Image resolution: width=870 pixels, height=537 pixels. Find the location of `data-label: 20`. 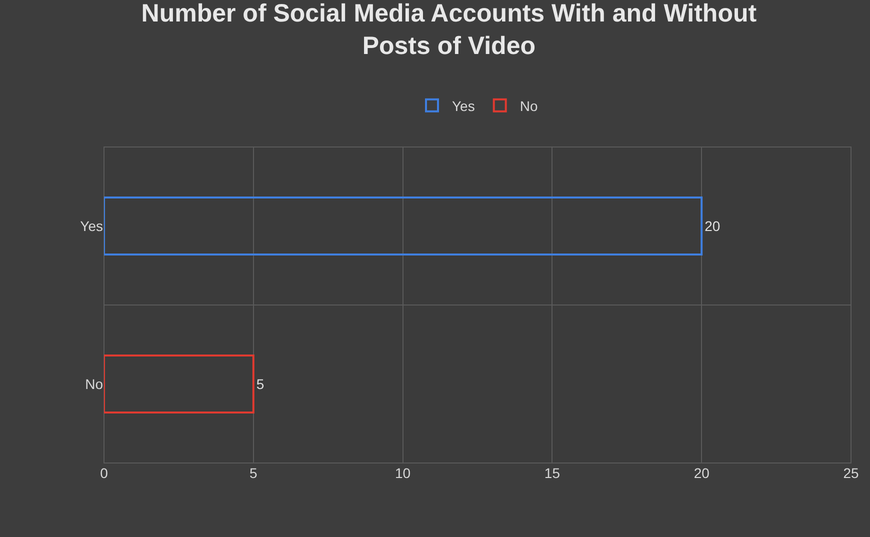

data-label: 20 is located at coordinates (712, 226).